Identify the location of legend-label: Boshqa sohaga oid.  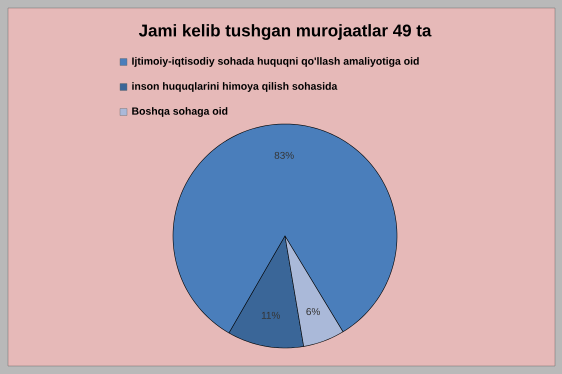
(180, 112).